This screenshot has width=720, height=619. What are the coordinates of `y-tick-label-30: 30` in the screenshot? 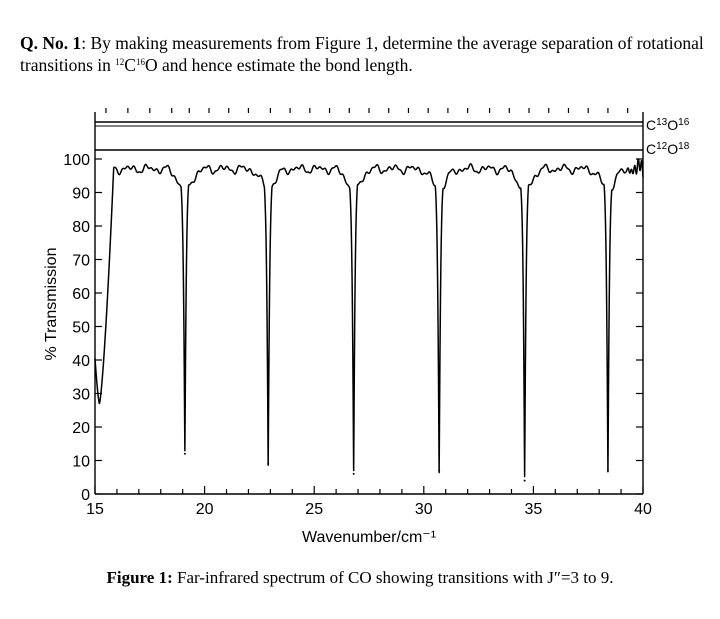 It's located at (81, 395).